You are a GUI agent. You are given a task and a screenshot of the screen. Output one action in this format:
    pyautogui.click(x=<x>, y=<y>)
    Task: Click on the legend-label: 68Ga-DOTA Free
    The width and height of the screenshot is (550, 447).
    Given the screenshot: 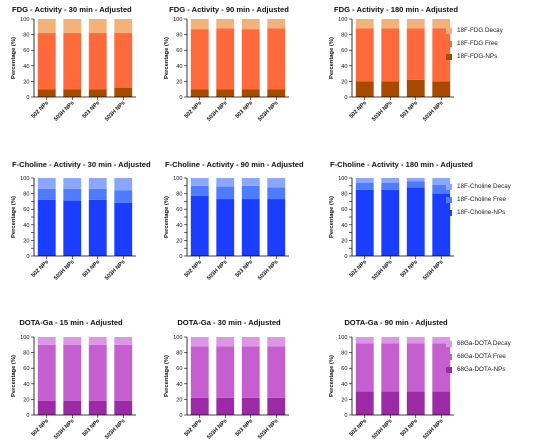 What is the action you would take?
    pyautogui.click(x=481, y=356)
    